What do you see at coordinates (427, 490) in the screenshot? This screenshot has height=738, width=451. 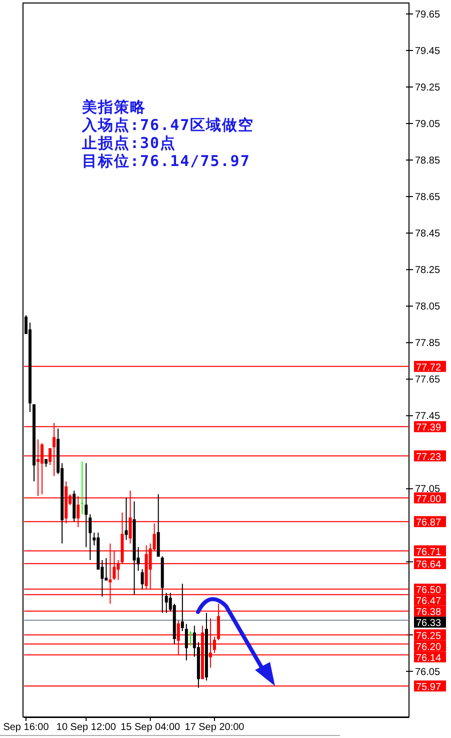 I see `y-tick-label: 77.05` at bounding box center [427, 490].